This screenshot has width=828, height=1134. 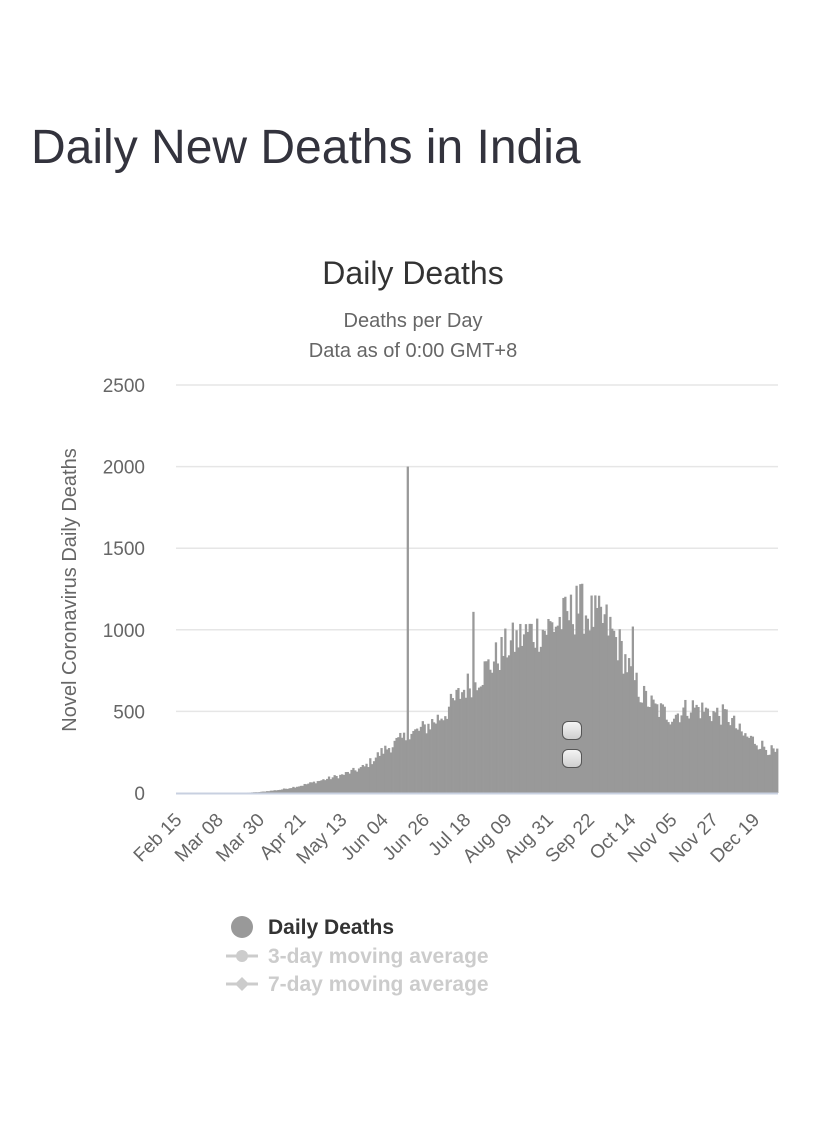 What do you see at coordinates (572, 758) in the screenshot?
I see `toggle-7-day-average` at bounding box center [572, 758].